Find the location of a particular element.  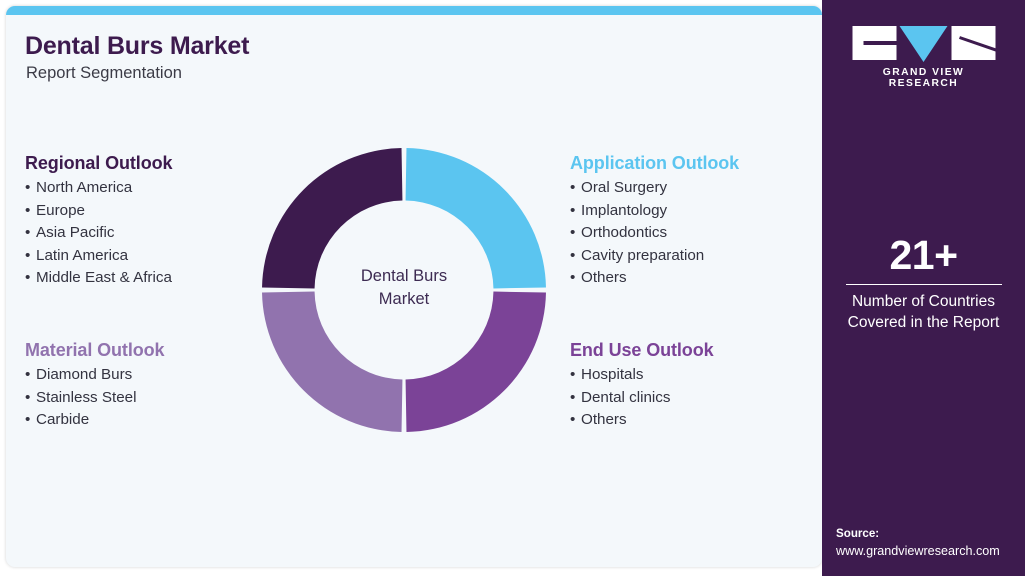

logo-v-triangle-icon is located at coordinates (923, 44).